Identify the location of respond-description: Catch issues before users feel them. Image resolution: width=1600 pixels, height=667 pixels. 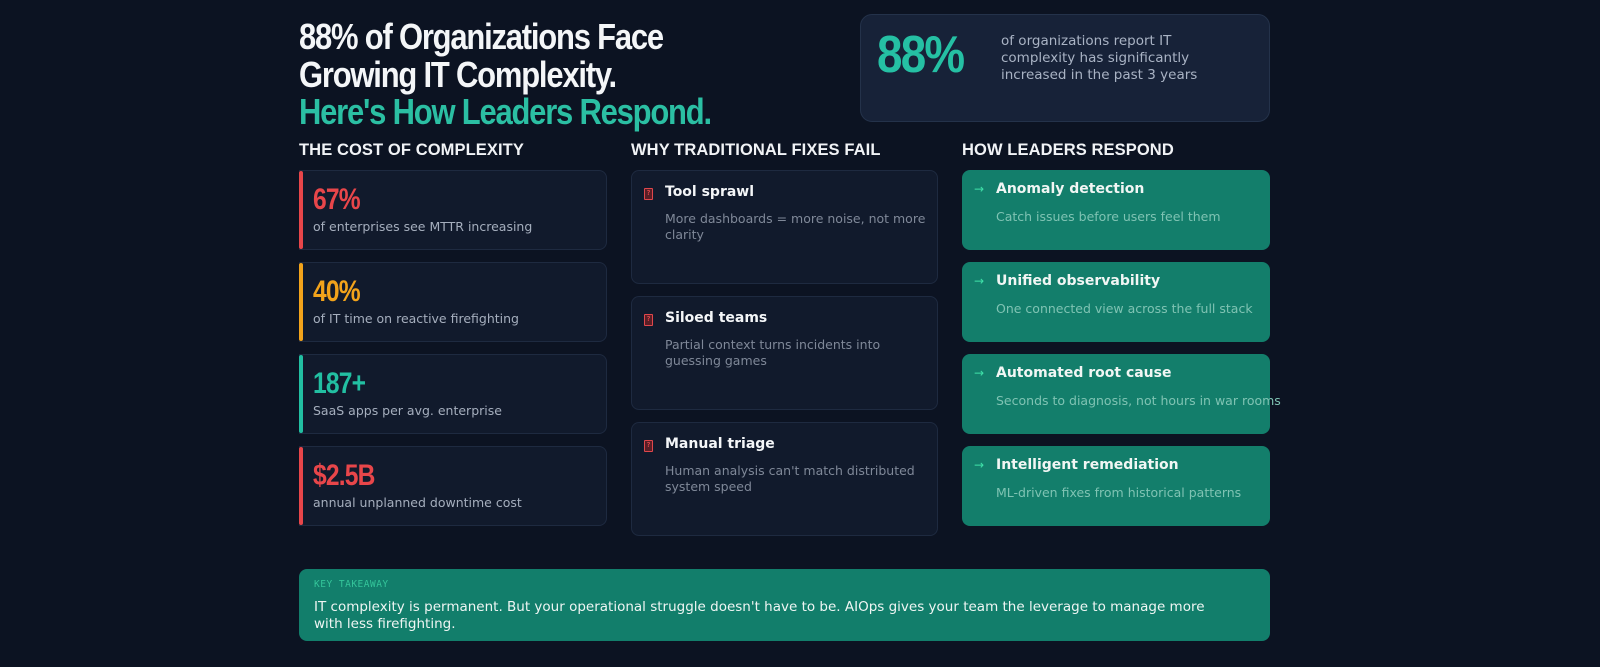
(1108, 216).